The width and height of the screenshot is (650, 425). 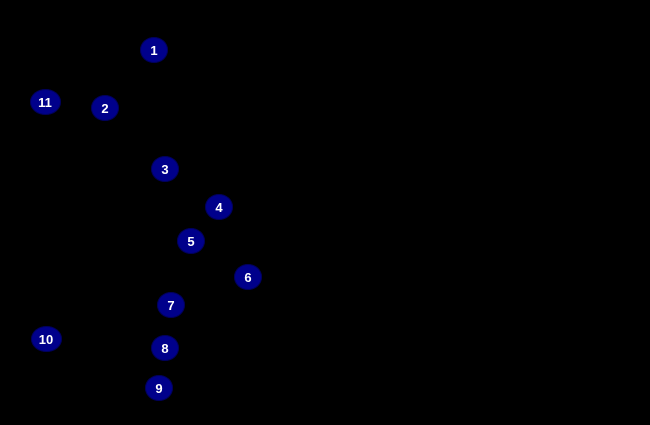 What do you see at coordinates (248, 277) in the screenshot?
I see `node-marker-6: 6` at bounding box center [248, 277].